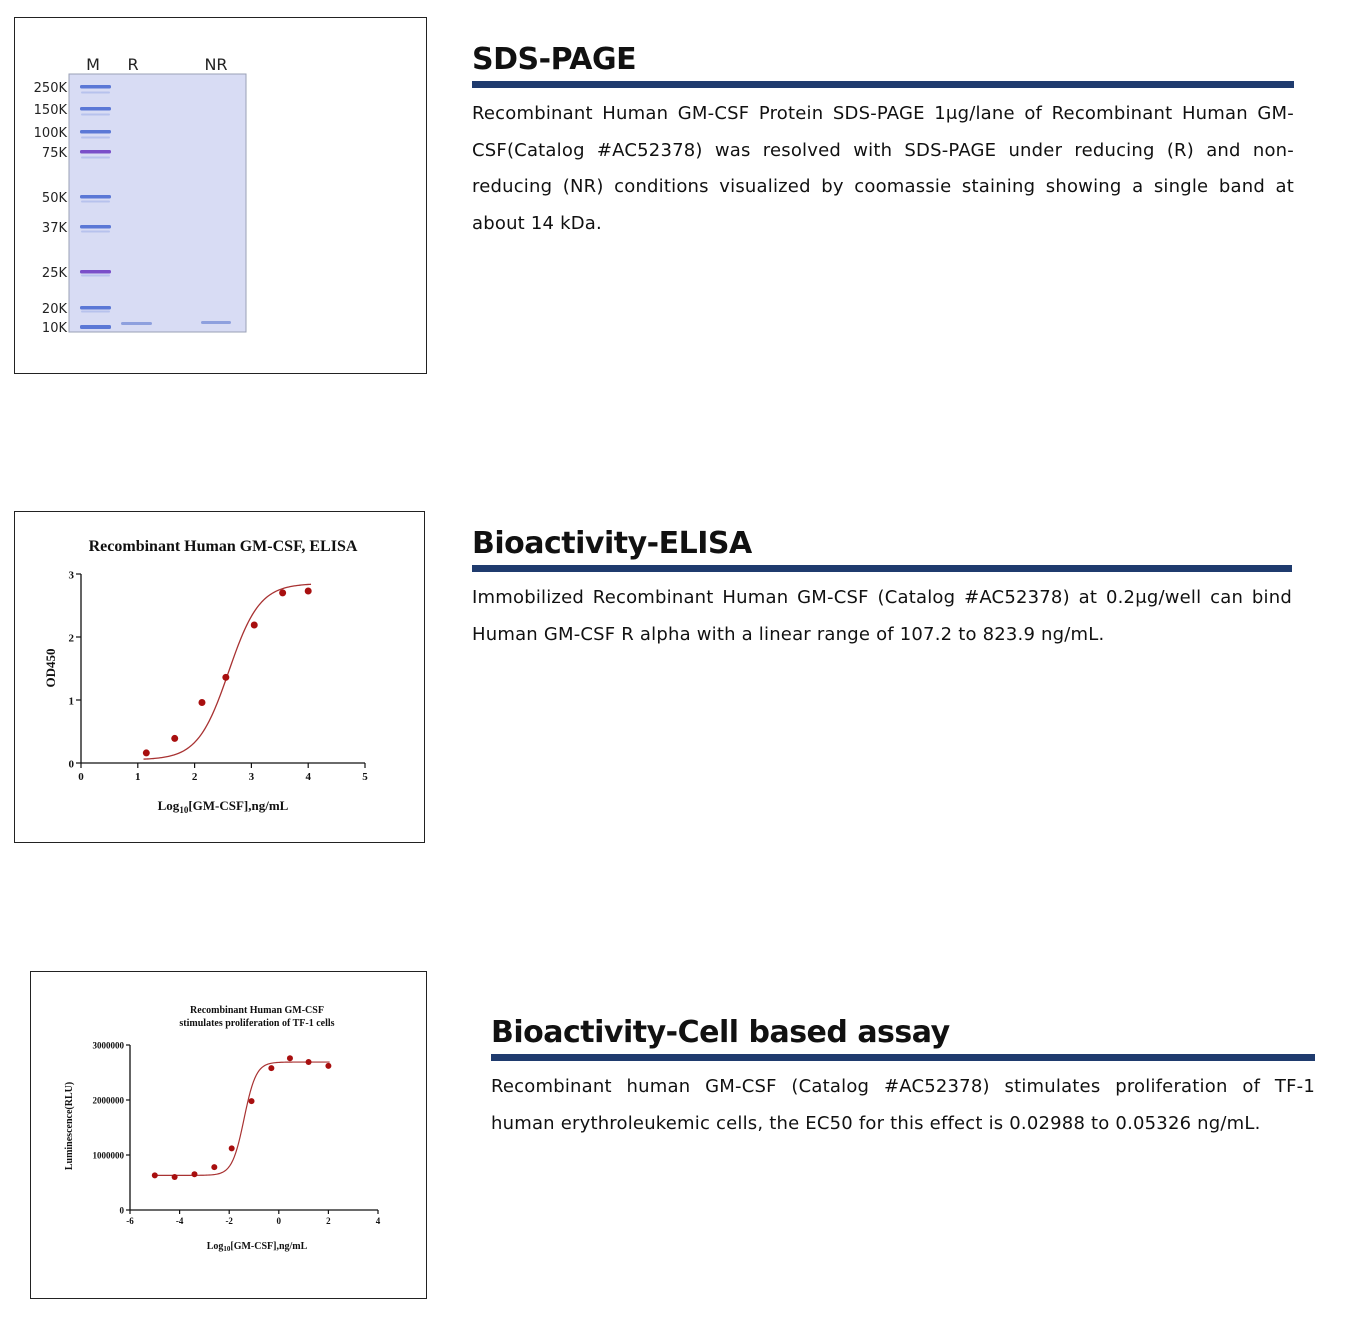  Describe the element at coordinates (55, 309) in the screenshot. I see `marker-label: 20K` at that location.